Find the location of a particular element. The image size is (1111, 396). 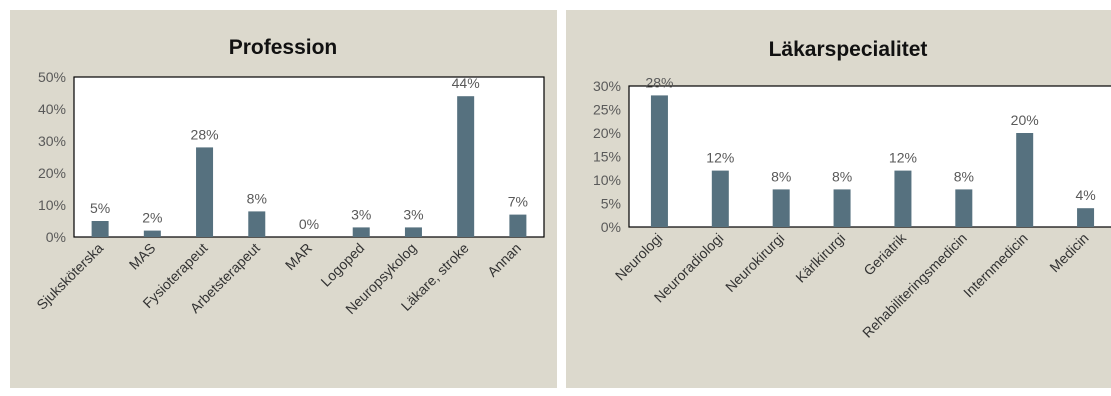

data-label: 20% is located at coordinates (1025, 120).